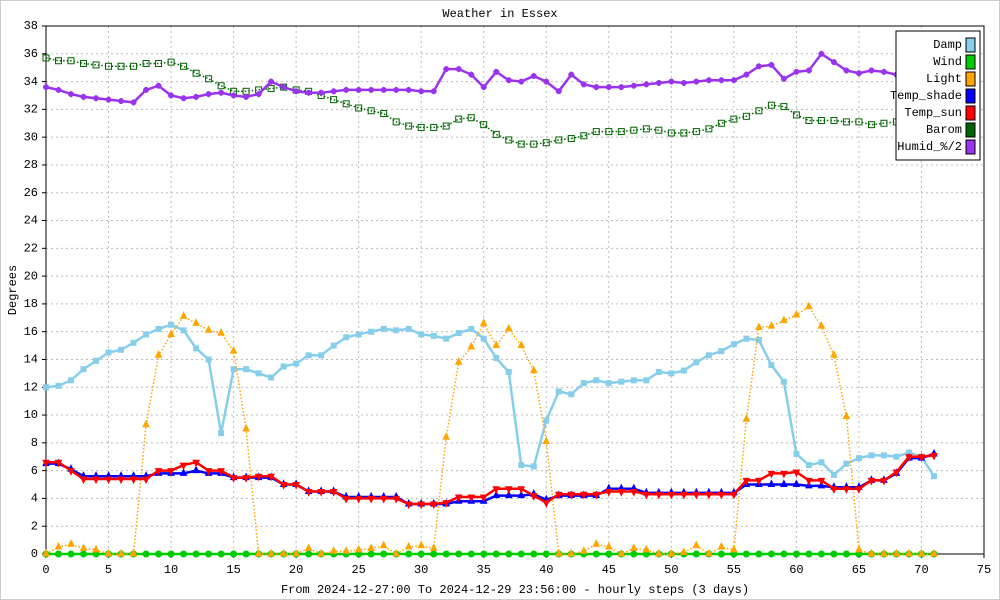 The width and height of the screenshot is (1000, 600). I want to click on x-tick-label: 65, so click(859, 570).